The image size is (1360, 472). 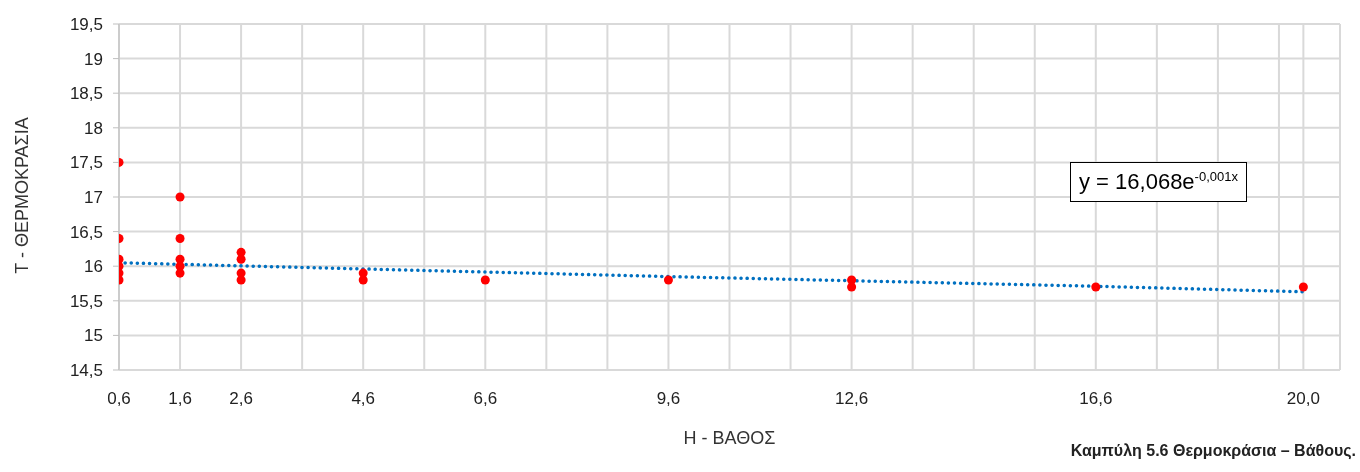 What do you see at coordinates (86, 163) in the screenshot?
I see `y-tick-label: 17,5` at bounding box center [86, 163].